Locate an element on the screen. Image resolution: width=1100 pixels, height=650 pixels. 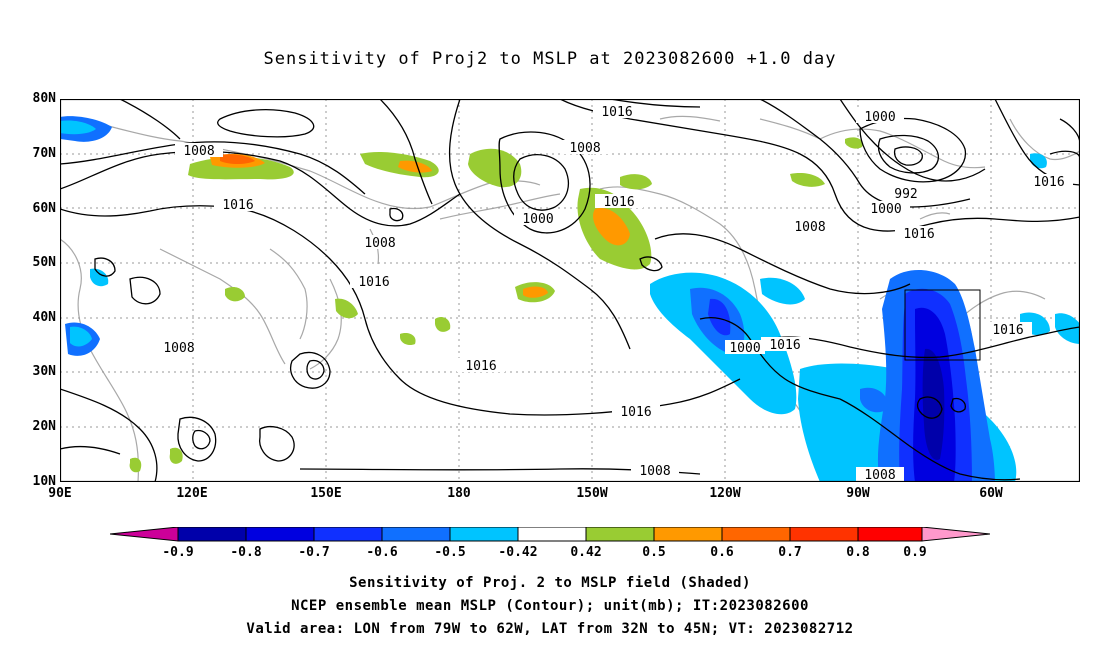
colorbar-upper-triangle is located at coordinates (955, 534).